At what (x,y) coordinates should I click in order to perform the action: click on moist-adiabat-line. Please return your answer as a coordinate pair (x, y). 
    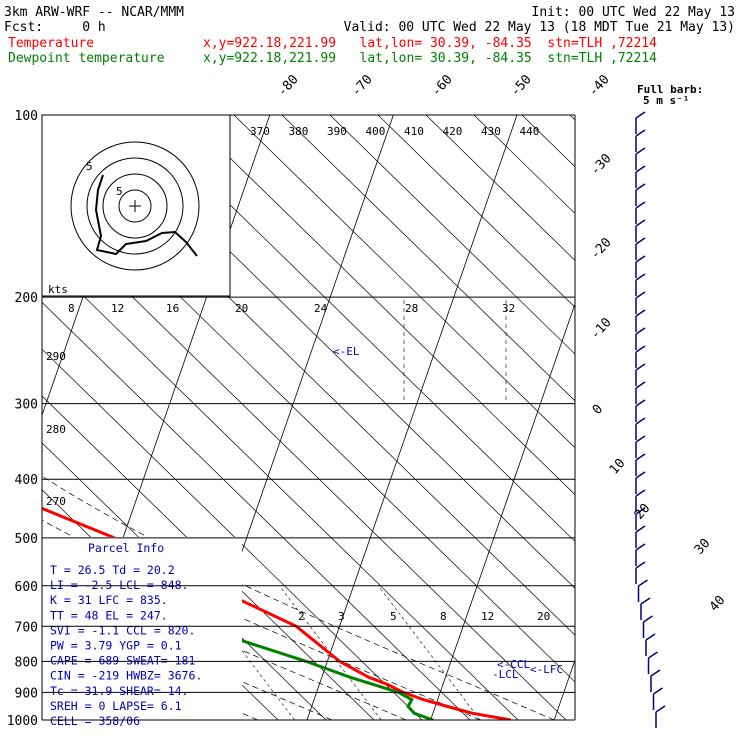
    Looking at the image, I should click on (224, 639).